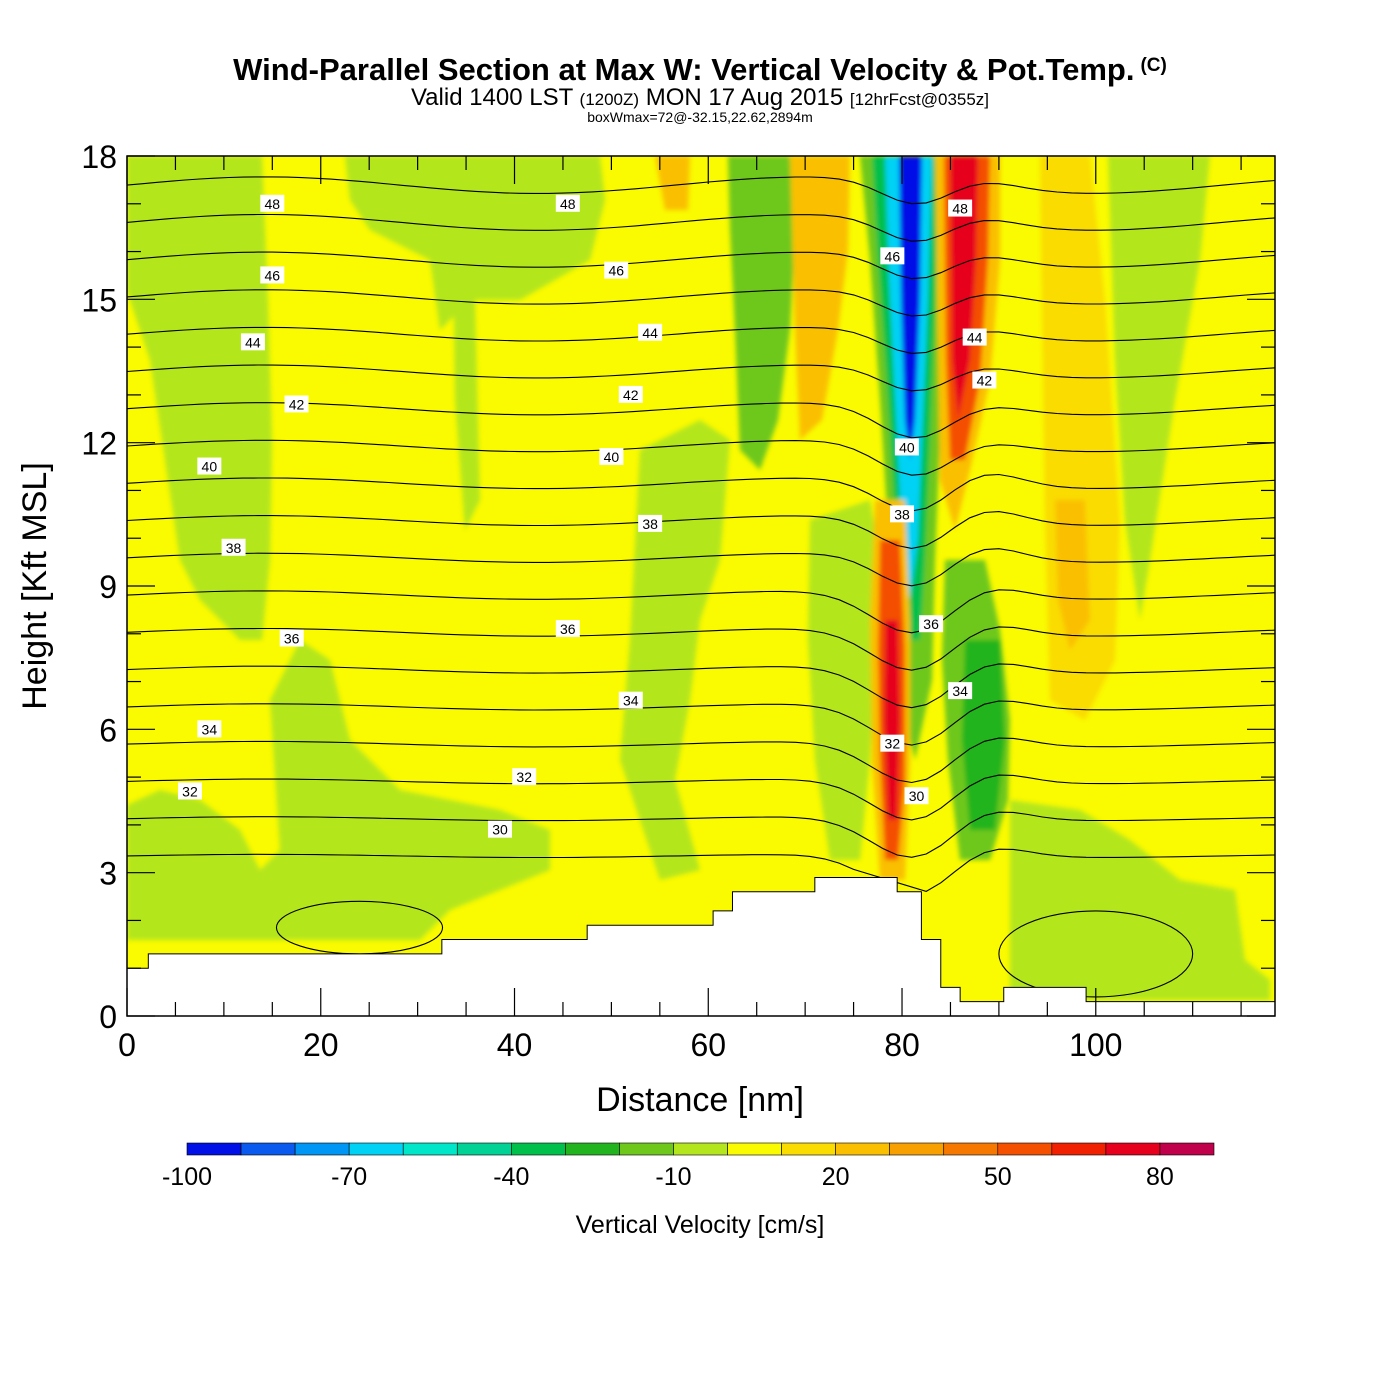 The image size is (1400, 1400). What do you see at coordinates (127, 1045) in the screenshot?
I see `x-tick-label: 0` at bounding box center [127, 1045].